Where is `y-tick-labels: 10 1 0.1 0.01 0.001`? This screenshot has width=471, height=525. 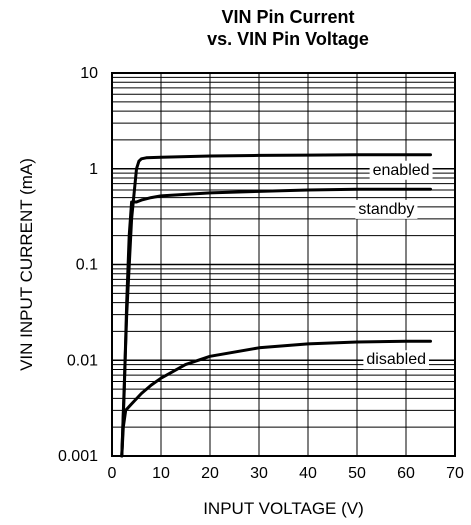
y-tick-labels: 10 1 0.1 0.01 0.001 is located at coordinates (78, 265).